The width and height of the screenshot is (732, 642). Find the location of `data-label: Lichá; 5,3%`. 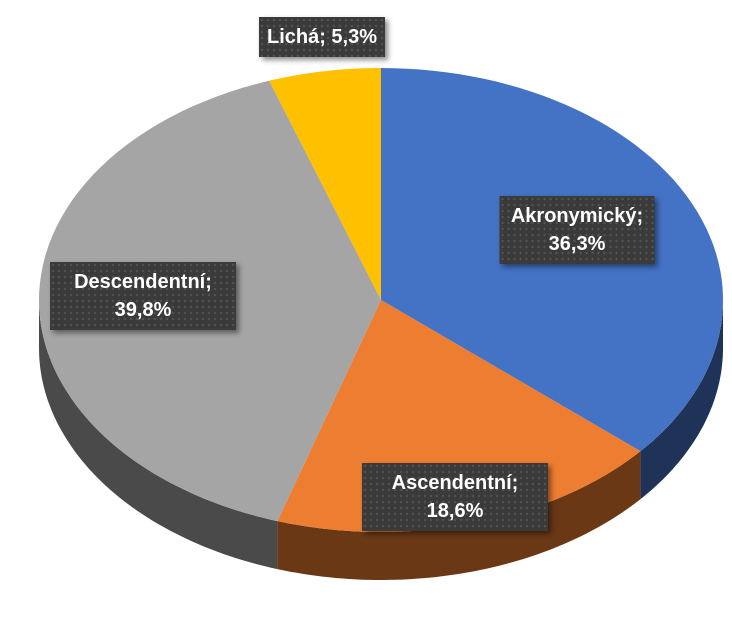

data-label: Lichá; 5,3% is located at coordinates (322, 37).